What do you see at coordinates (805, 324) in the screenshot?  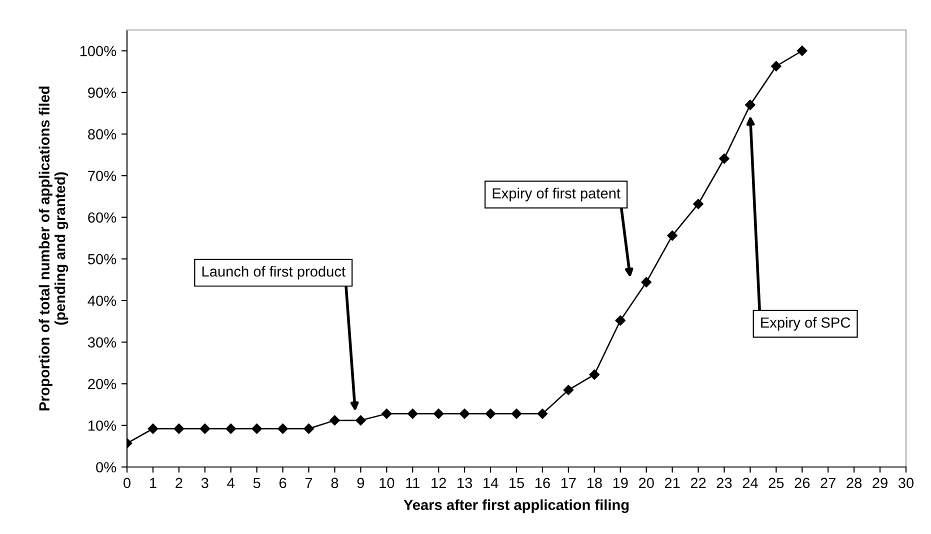 I see `annotation: Expiry of SPC` at bounding box center [805, 324].